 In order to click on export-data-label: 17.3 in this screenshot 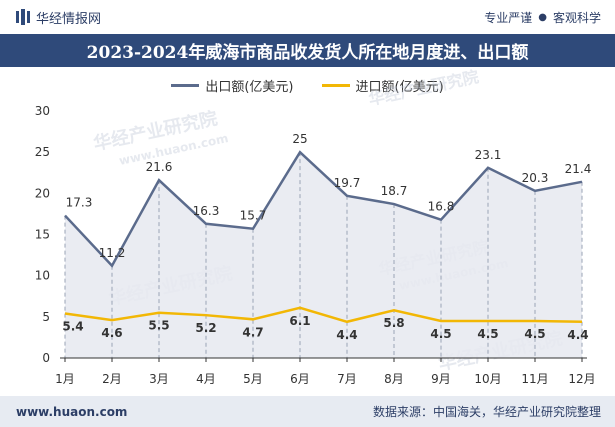, I will do `click(79, 203)`.